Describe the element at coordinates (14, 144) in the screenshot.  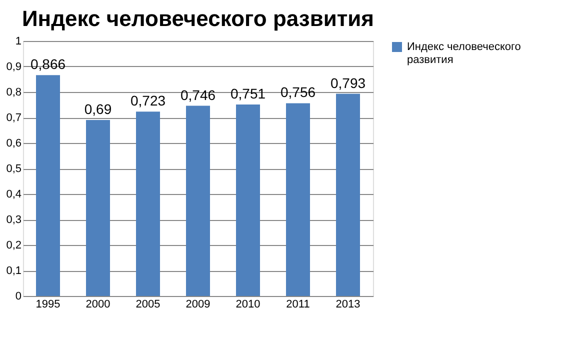
I see `y-tick-label: 0,6` at that location.